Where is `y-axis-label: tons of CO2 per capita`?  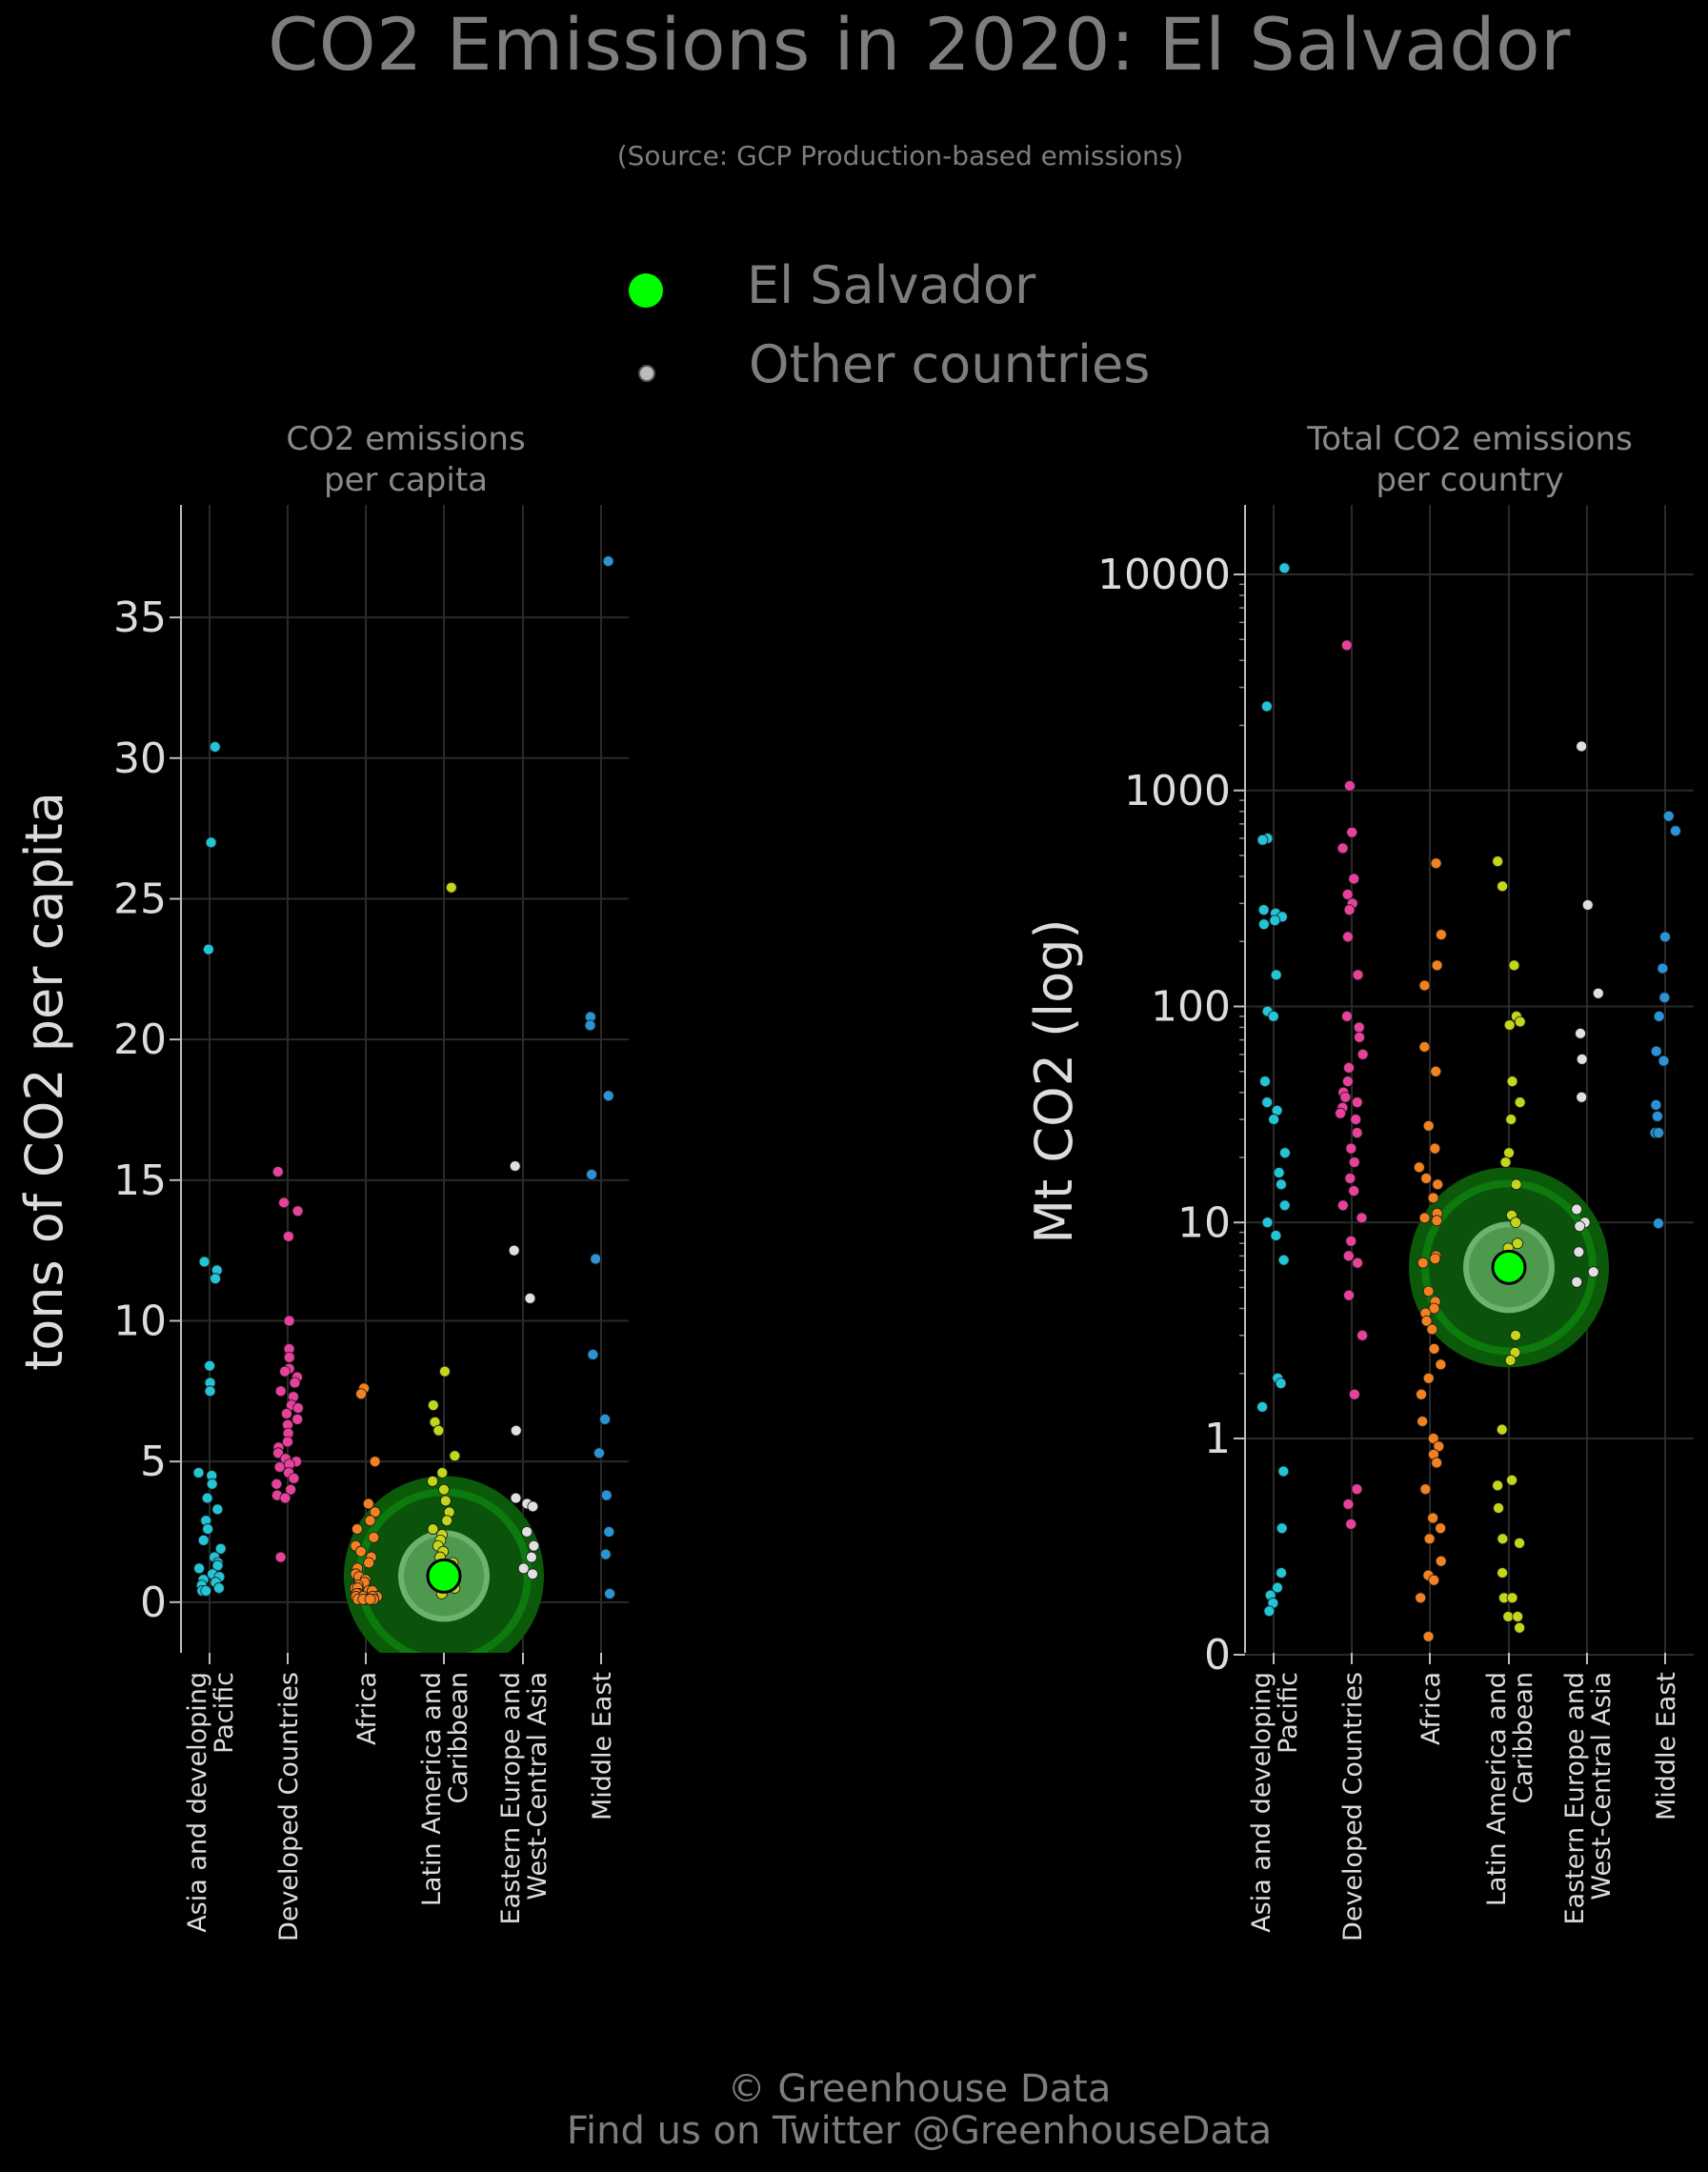
y-axis-label: tons of CO2 per capita is located at coordinates (44, 1081).